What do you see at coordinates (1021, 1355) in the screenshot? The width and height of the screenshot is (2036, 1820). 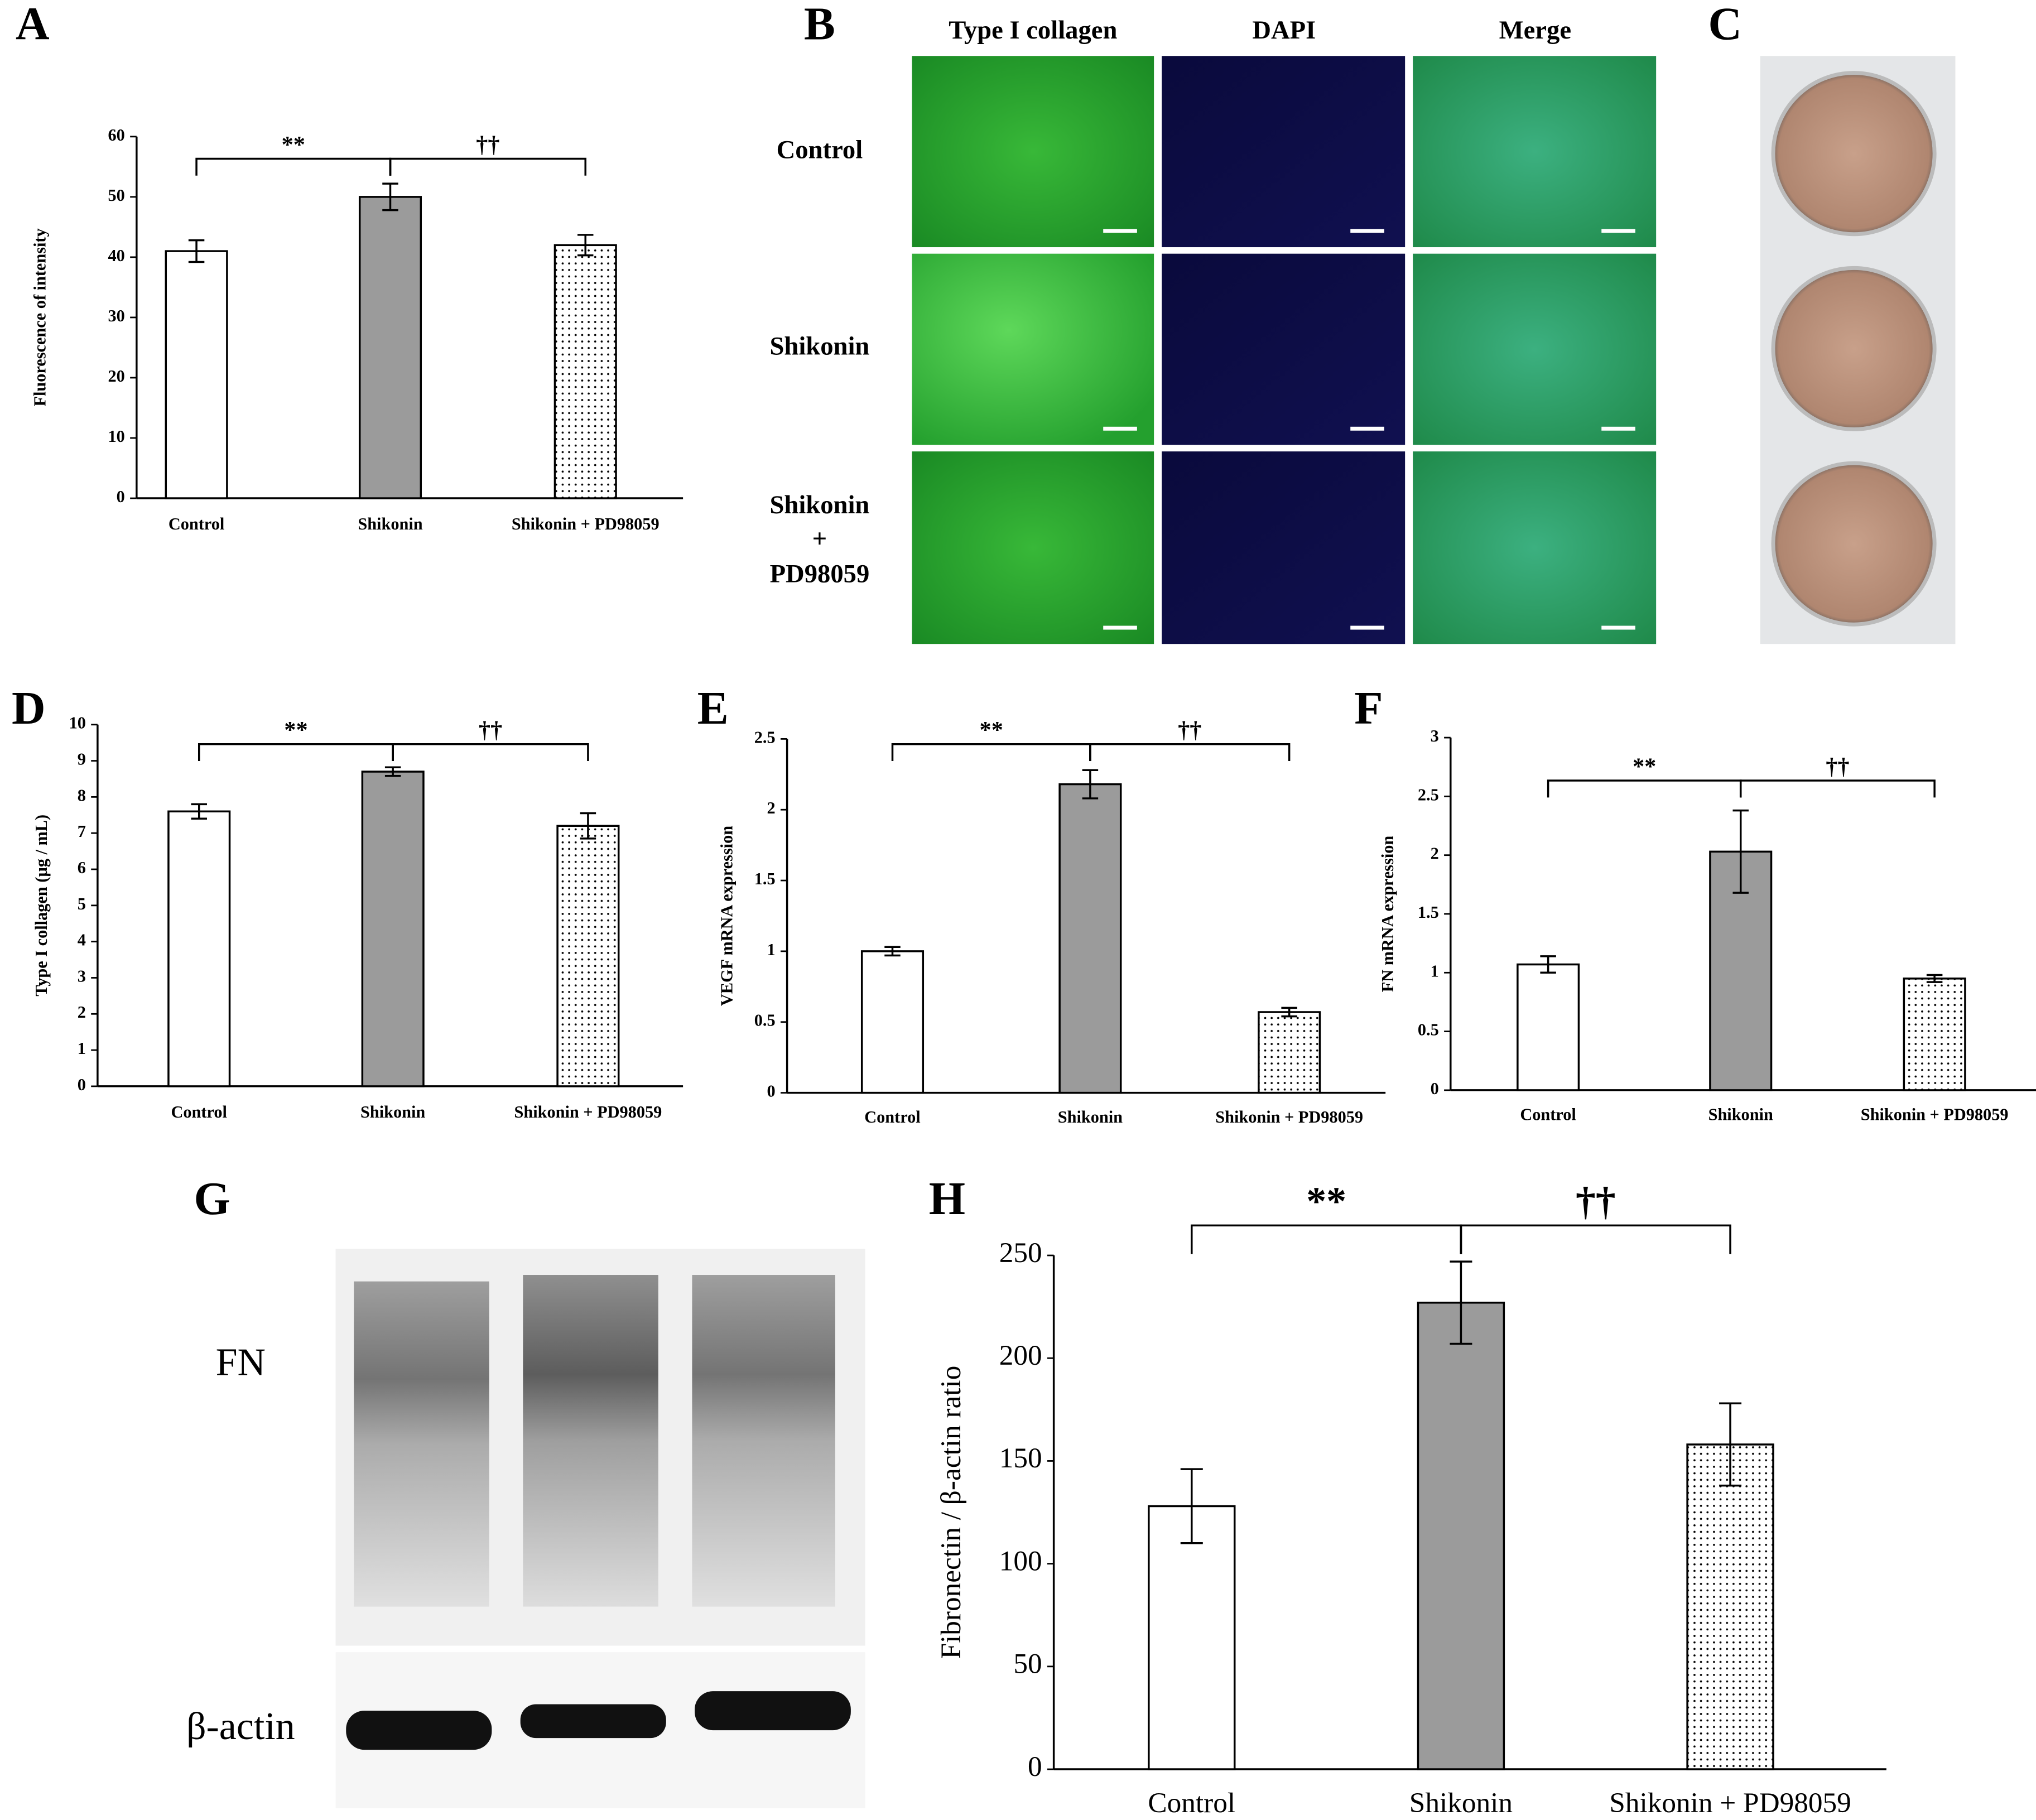 I see `y-tick-label: 200` at bounding box center [1021, 1355].